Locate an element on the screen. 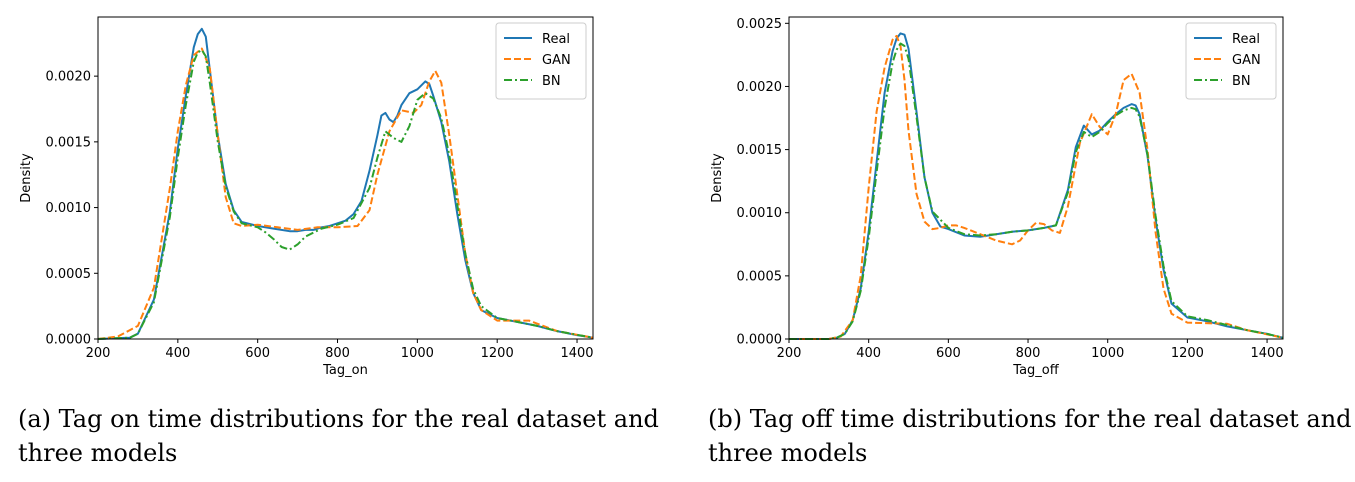 The height and width of the screenshot is (482, 1355). legend-label-gan-1: GAN is located at coordinates (1246, 60).